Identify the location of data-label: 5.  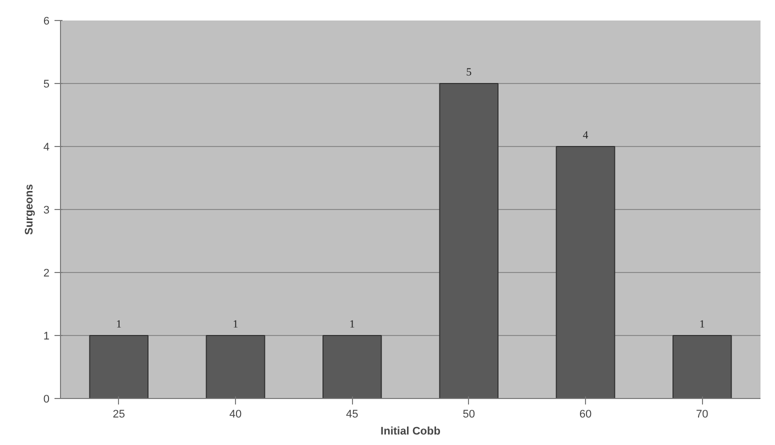
(469, 72).